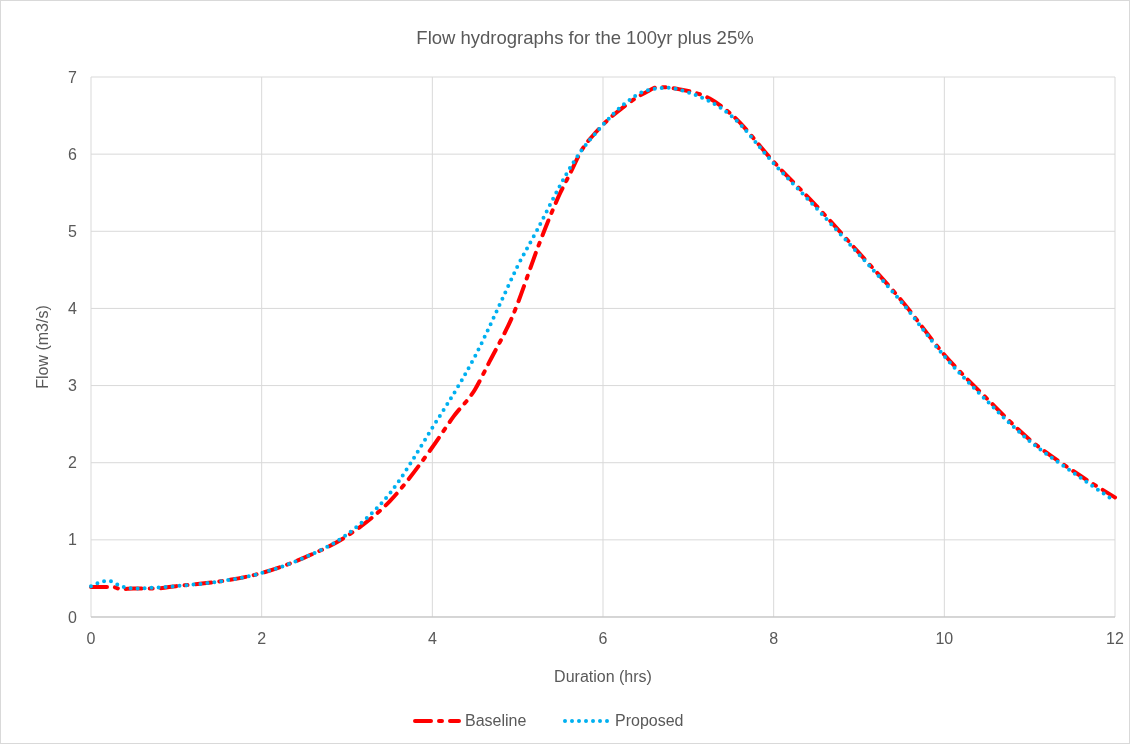  What do you see at coordinates (649, 720) in the screenshot?
I see `legend-label: Proposed` at bounding box center [649, 720].